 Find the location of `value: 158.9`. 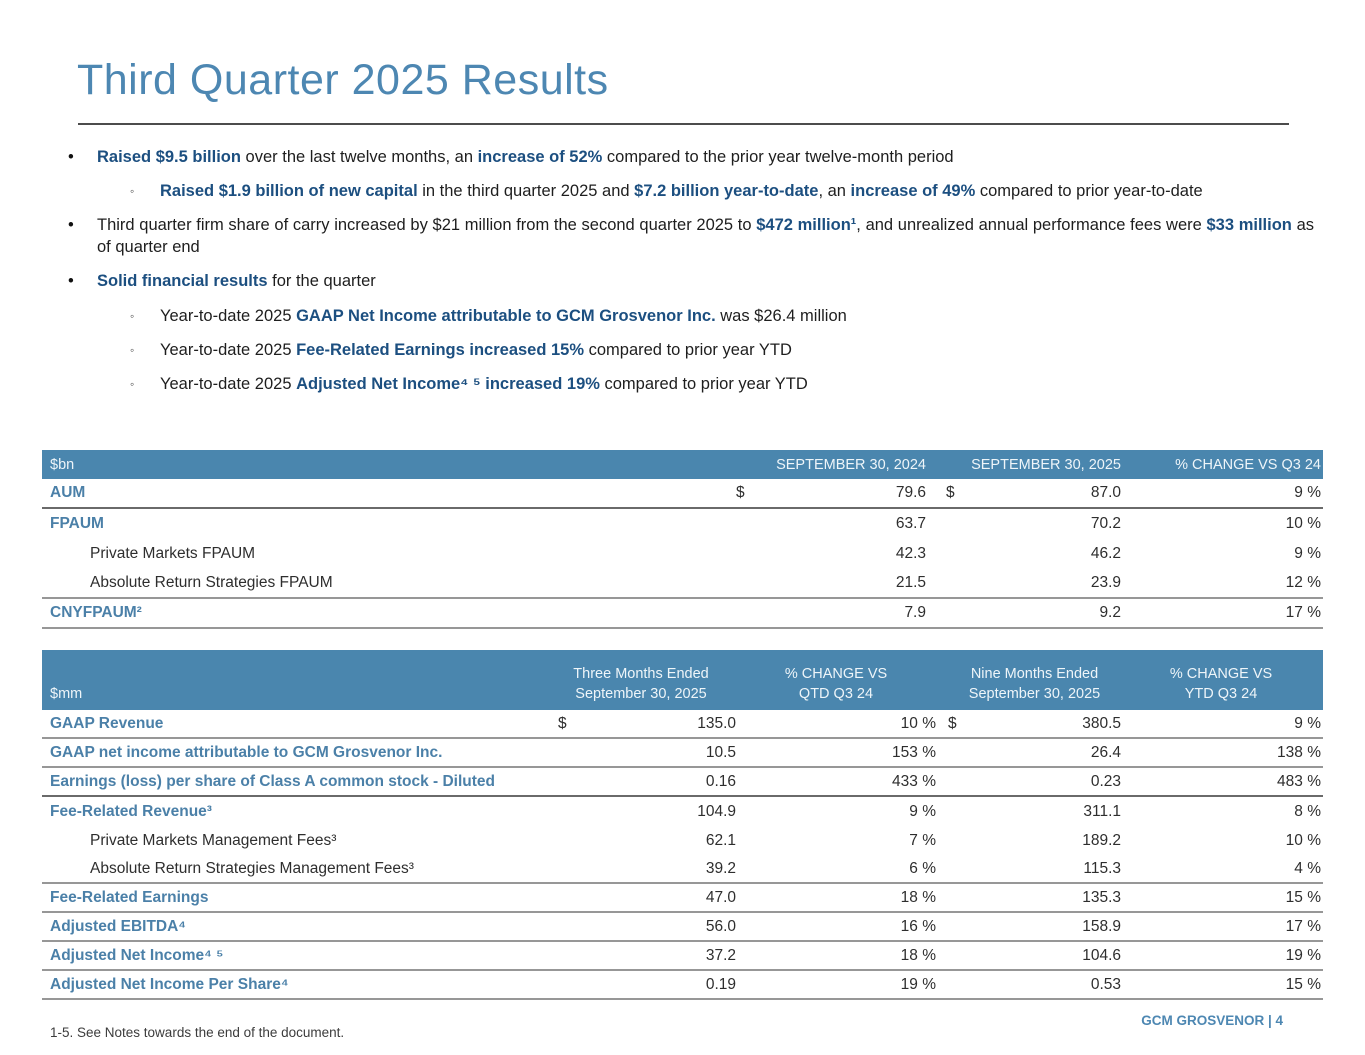

value: 158.9 is located at coordinates (1101, 926).